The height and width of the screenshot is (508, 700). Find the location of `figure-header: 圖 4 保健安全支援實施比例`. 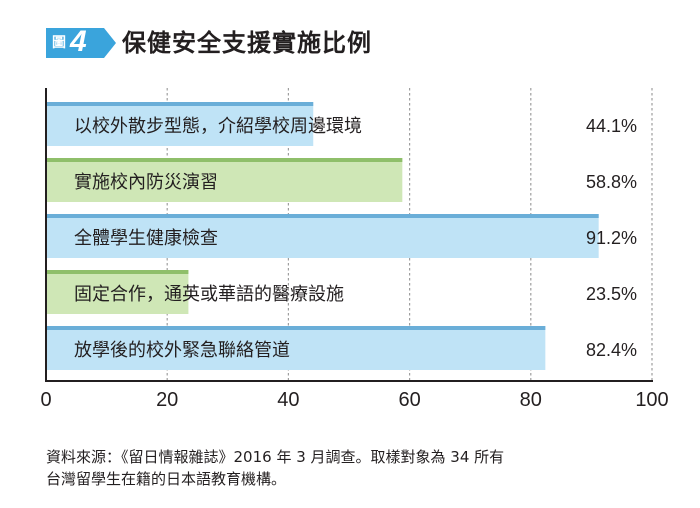

figure-header: 圖 4 保健安全支援實施比例 is located at coordinates (346, 42).